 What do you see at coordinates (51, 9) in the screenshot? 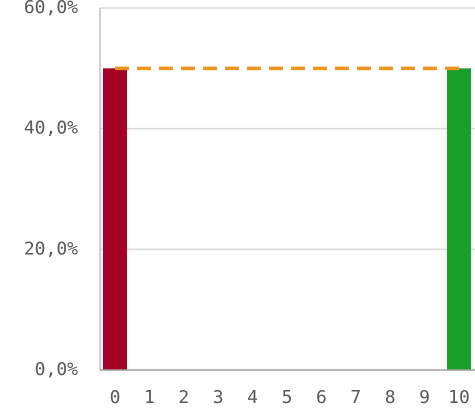
I see `y-tick-label: 60,0%` at bounding box center [51, 9].